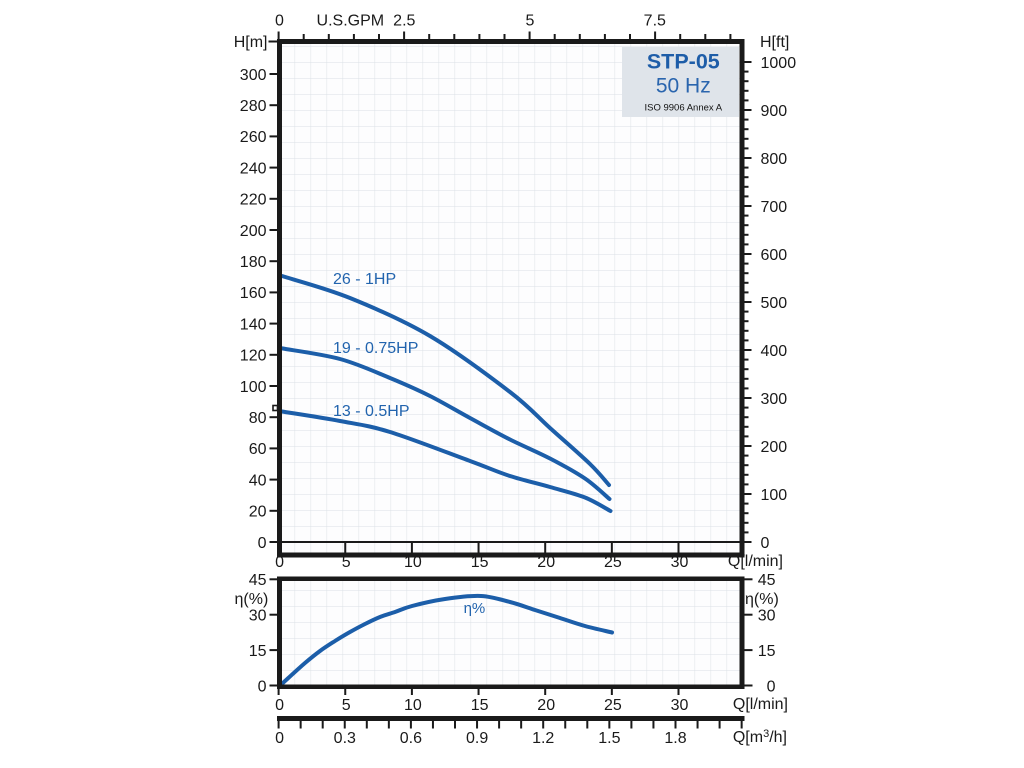  Describe the element at coordinates (253, 324) in the screenshot. I see `svg-text: 140` at that location.